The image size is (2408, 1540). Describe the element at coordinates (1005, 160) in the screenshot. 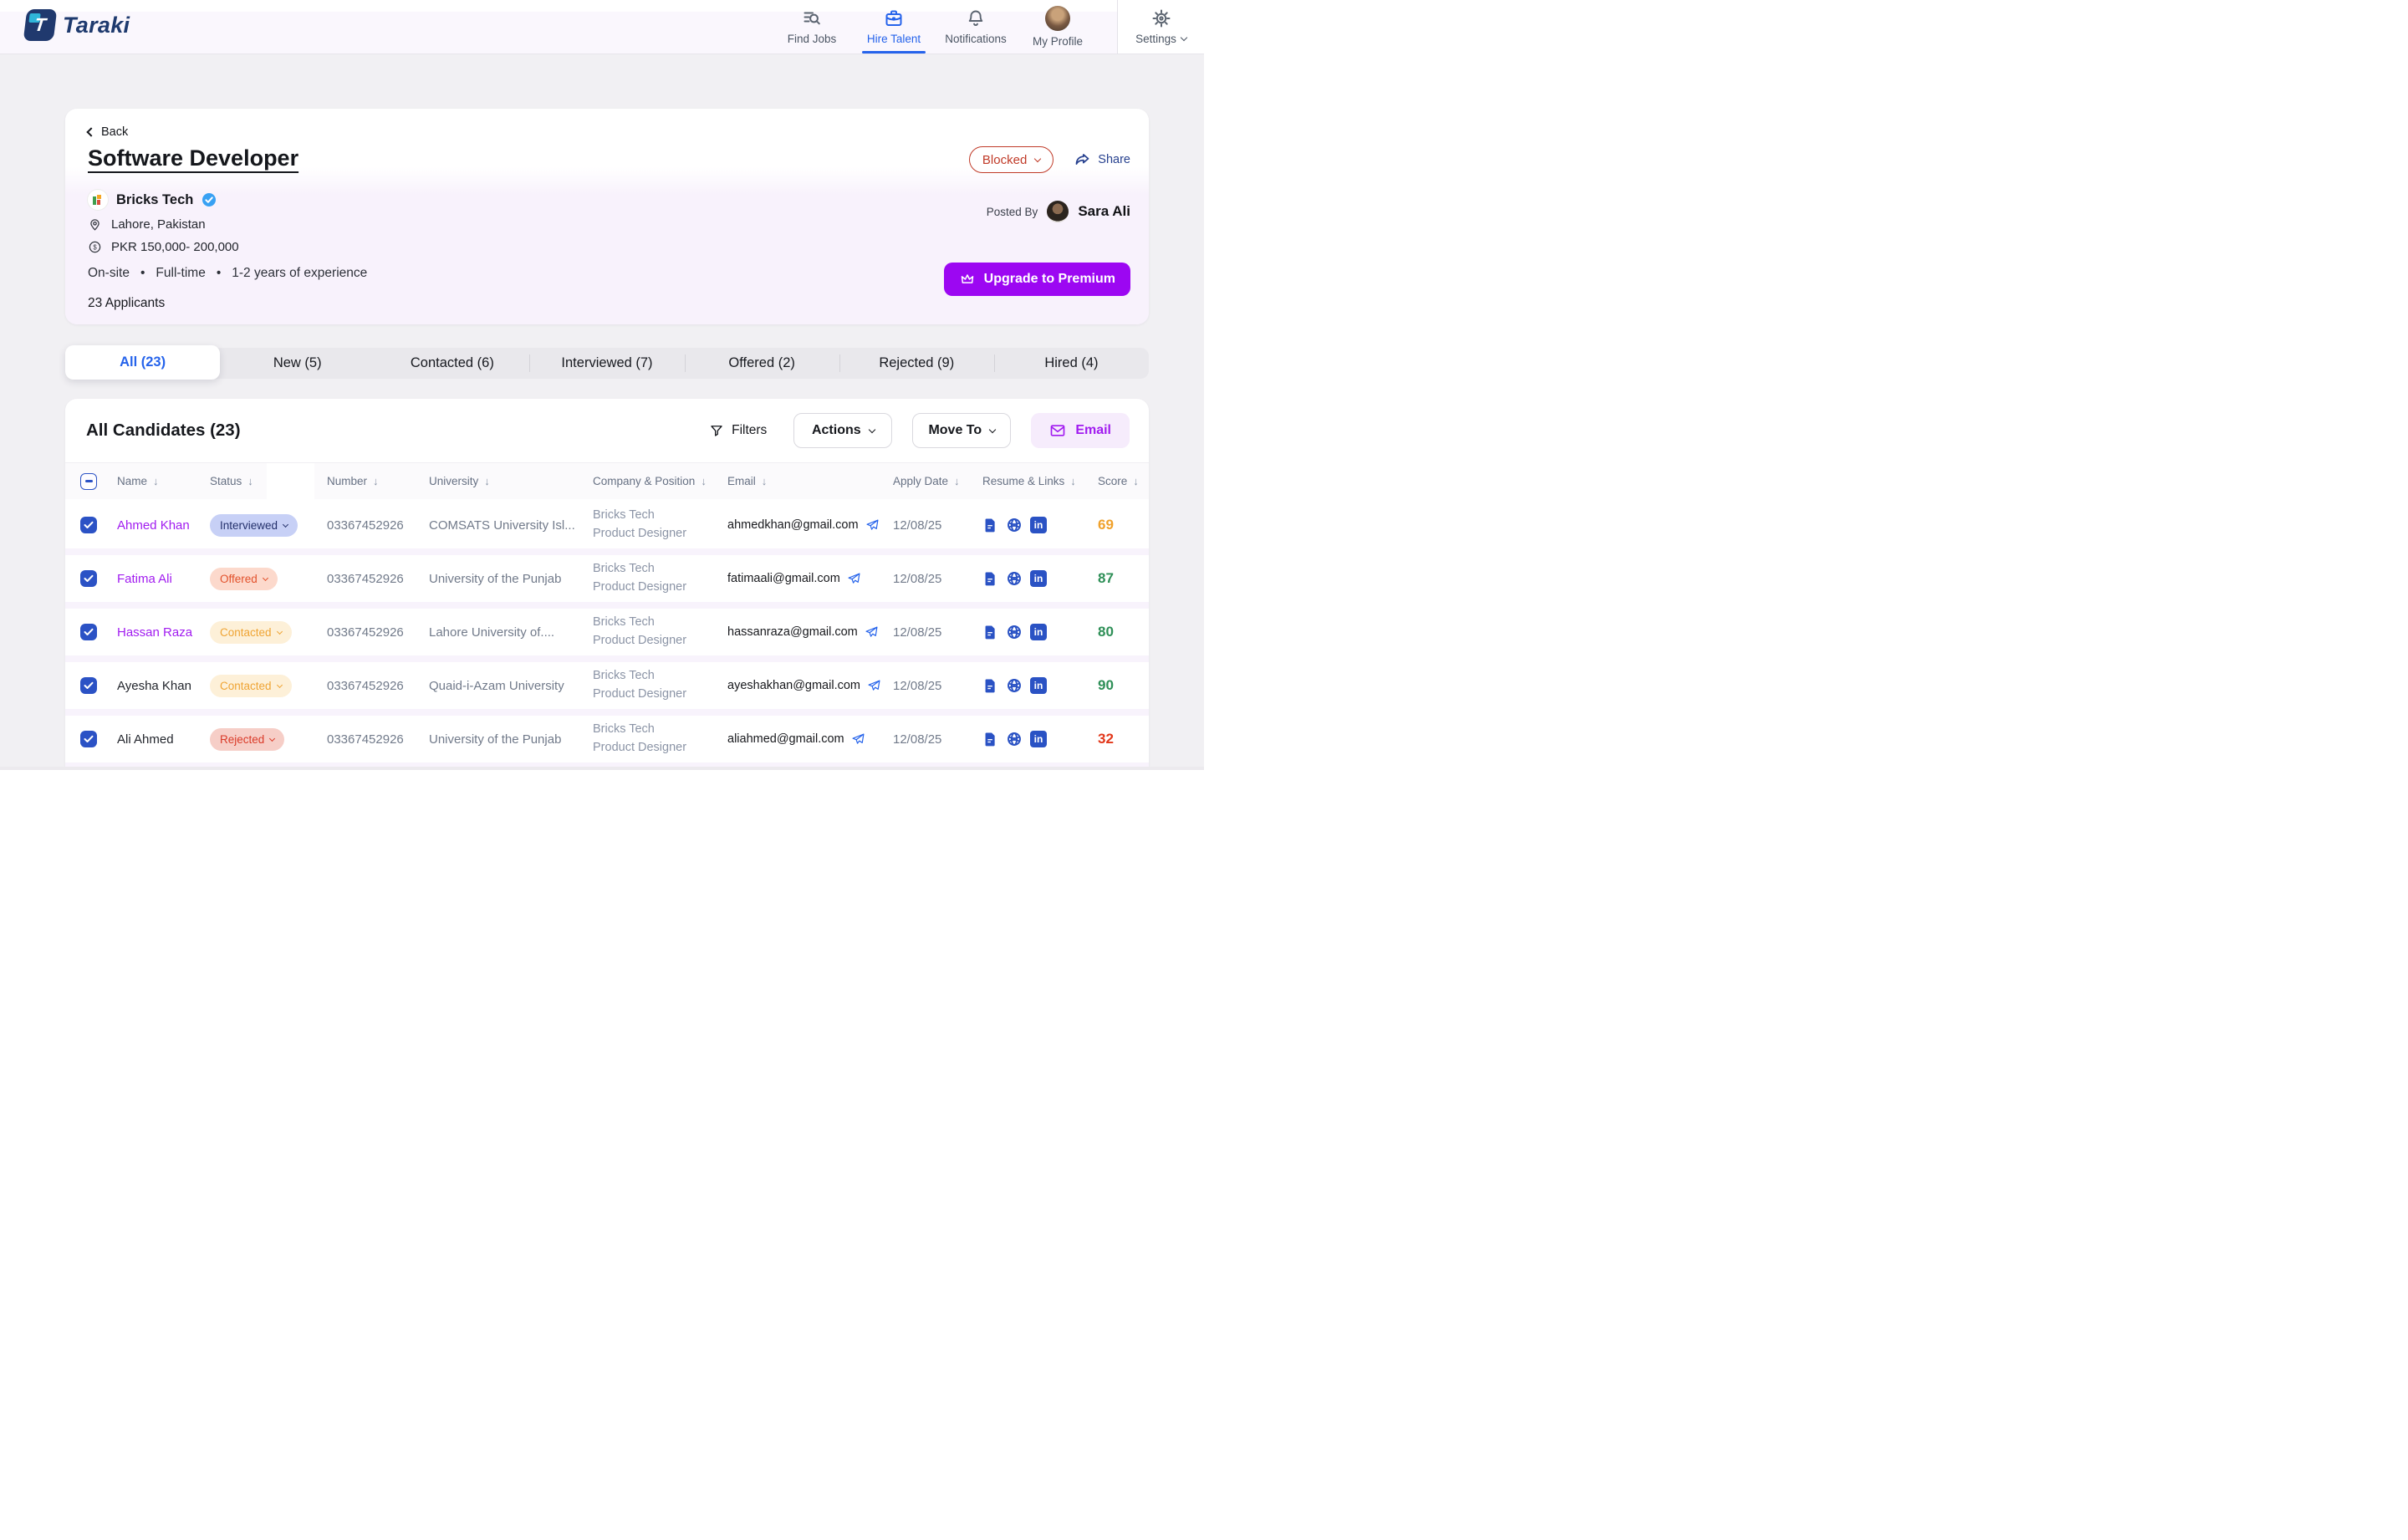

I see `job-status-label: Blocked` at that location.